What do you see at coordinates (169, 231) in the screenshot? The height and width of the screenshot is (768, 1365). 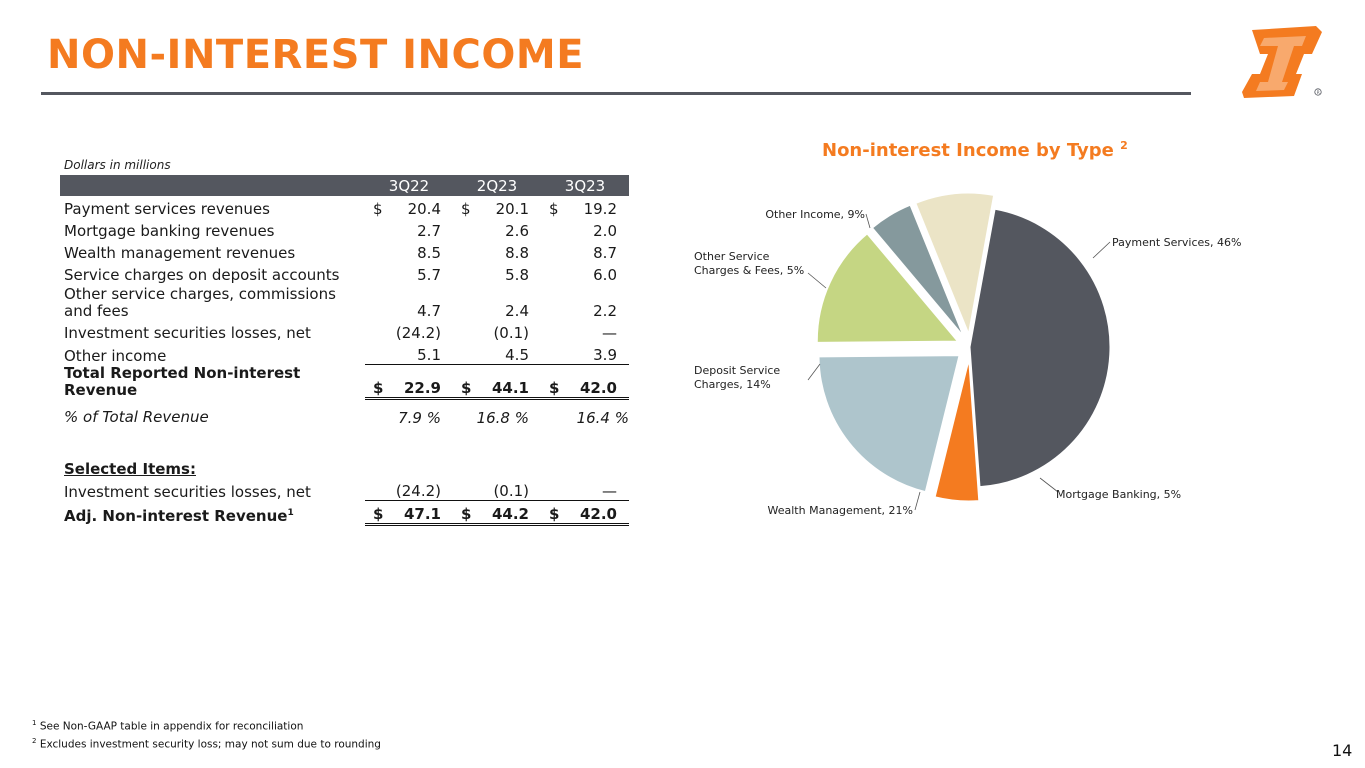 I see `row-label: Mortgage banking revenues` at bounding box center [169, 231].